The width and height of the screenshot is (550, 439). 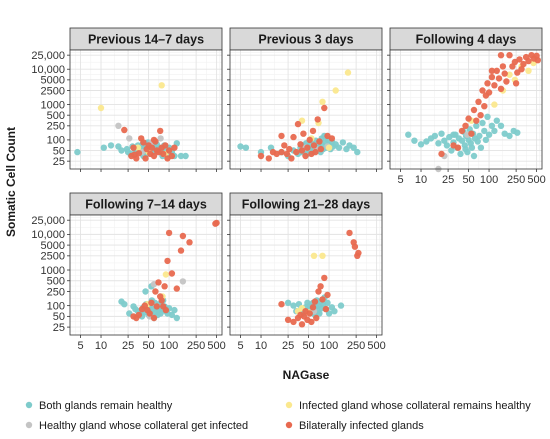 I want to click on y-axis-title: Somatic Cell Count, so click(x=11, y=182).